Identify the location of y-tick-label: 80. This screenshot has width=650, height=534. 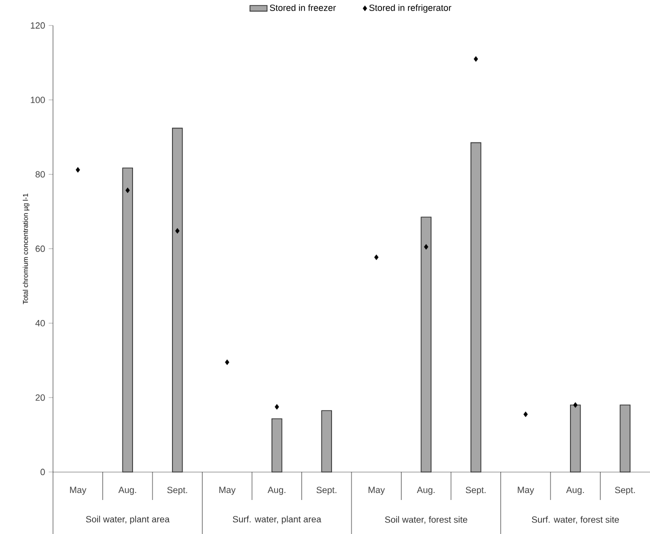
(40, 174).